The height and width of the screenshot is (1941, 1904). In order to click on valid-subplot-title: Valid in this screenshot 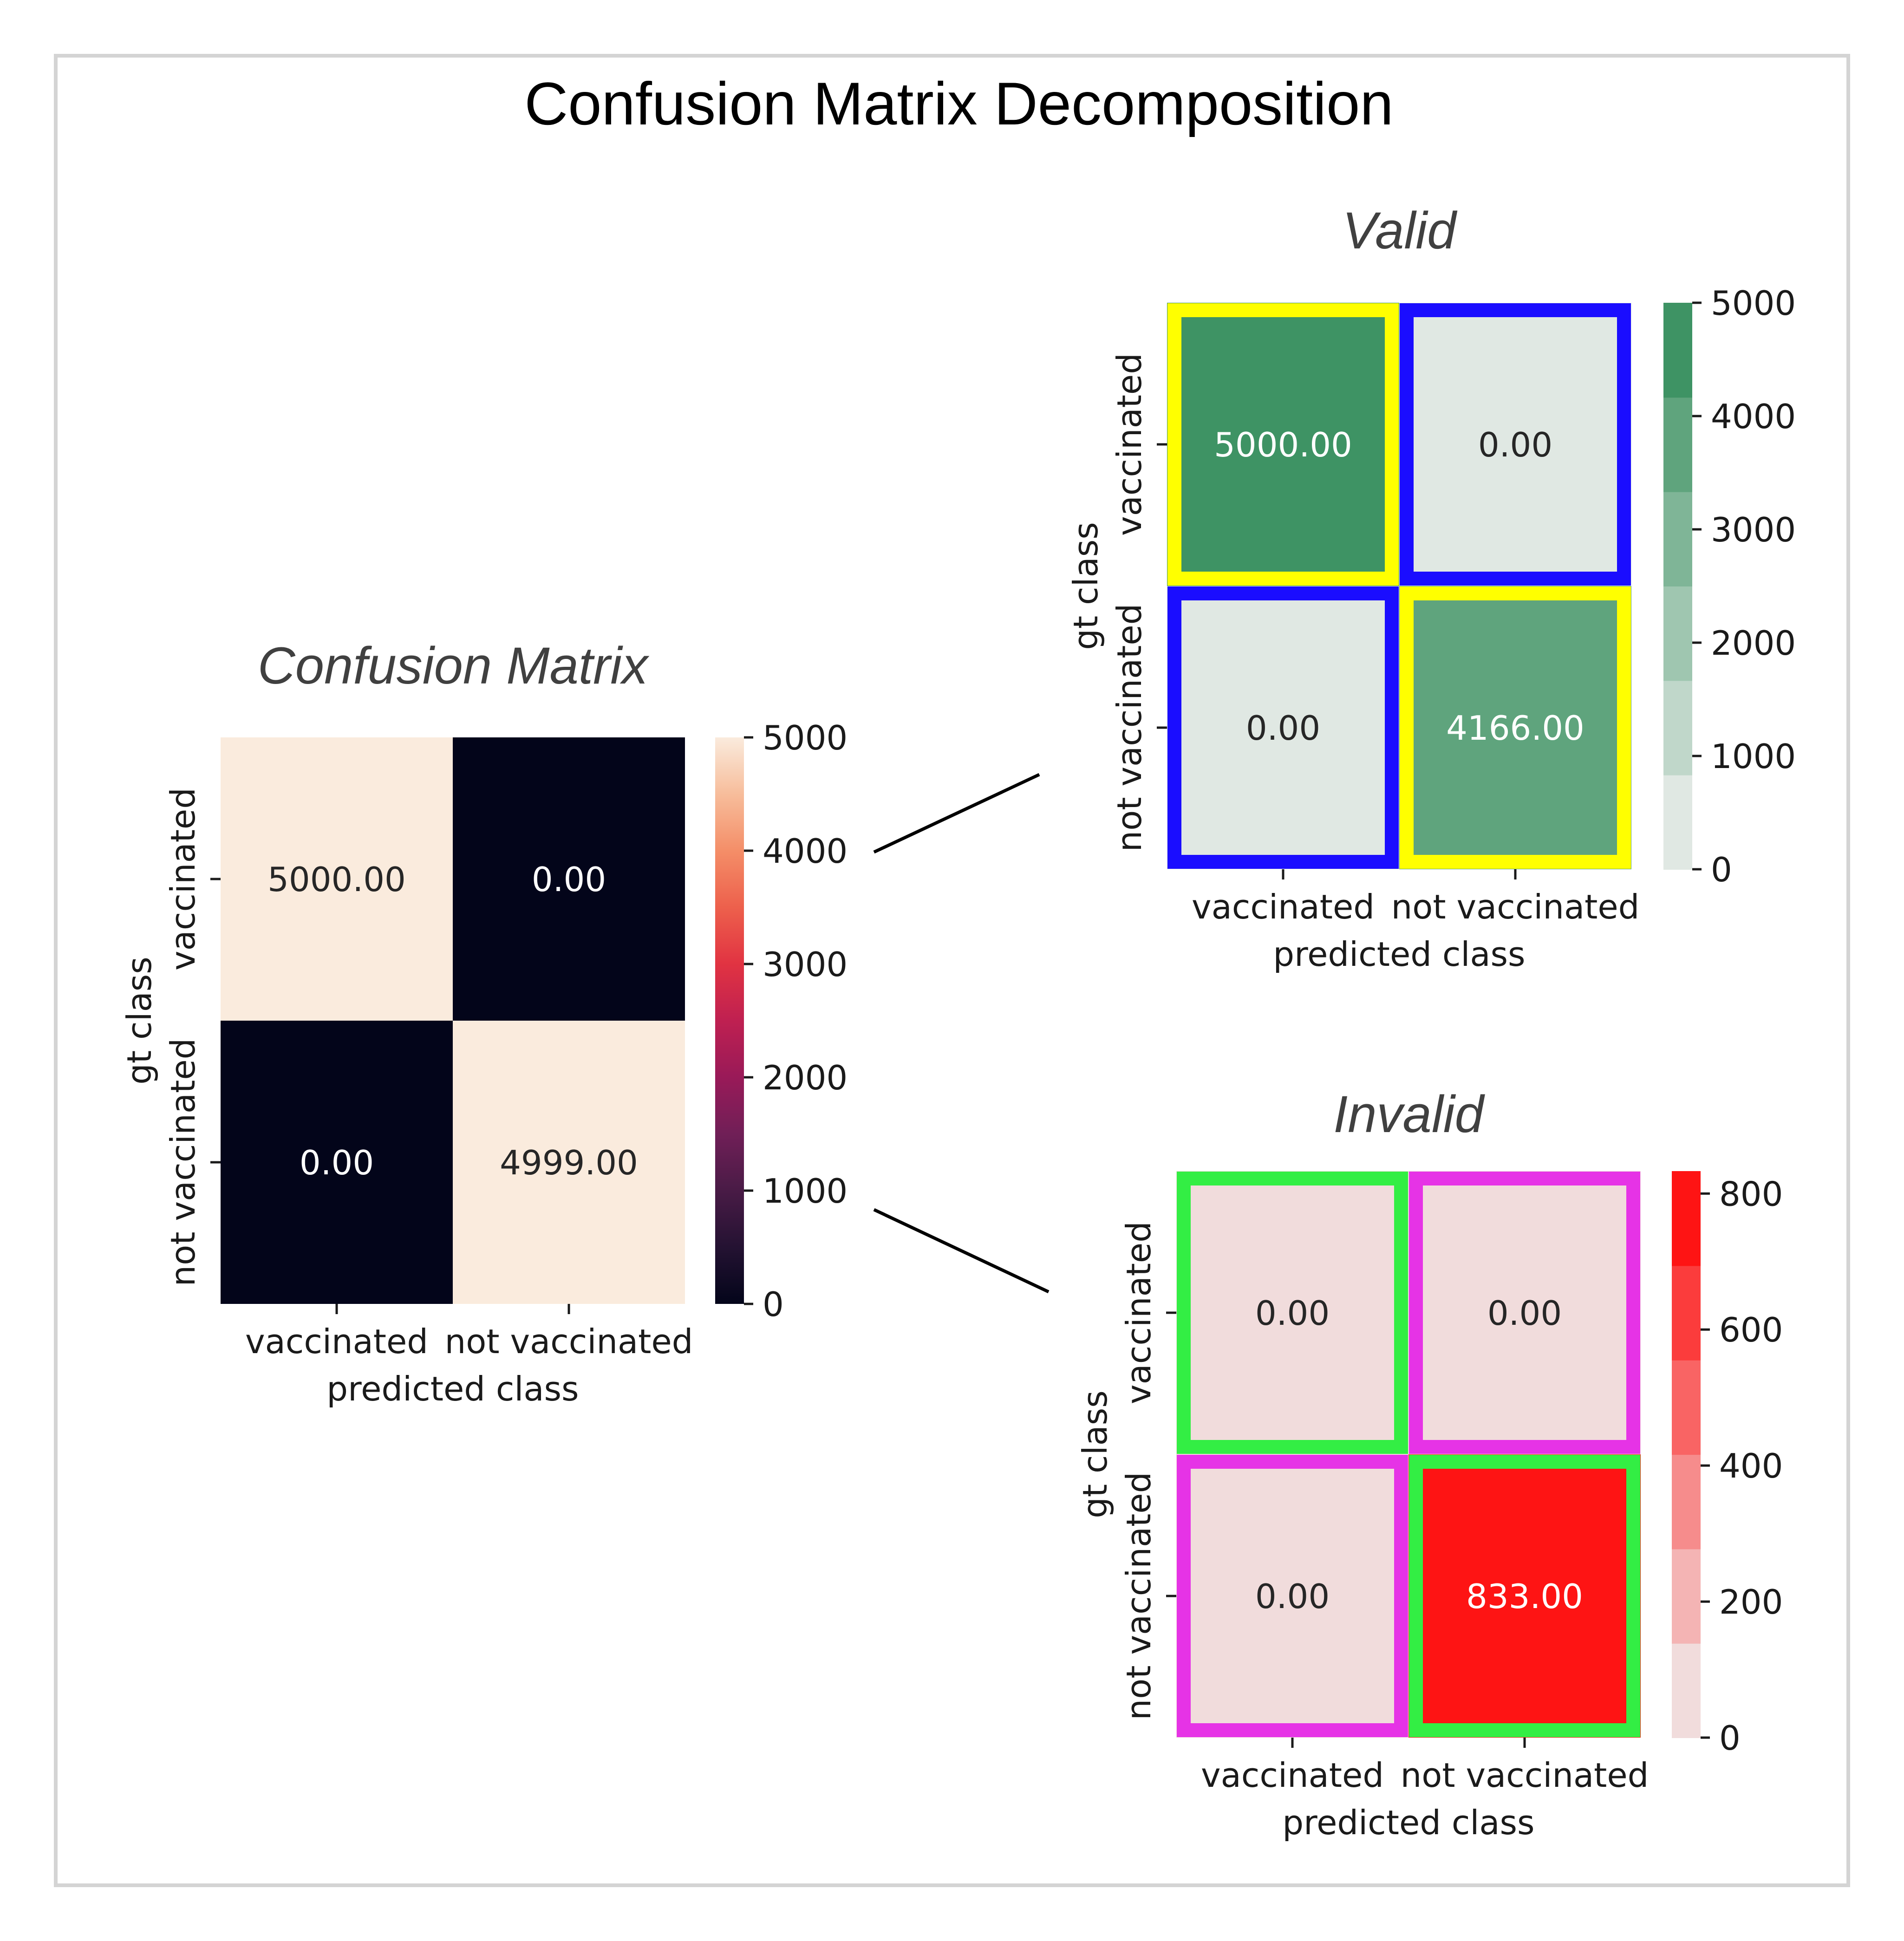, I will do `click(1400, 231)`.